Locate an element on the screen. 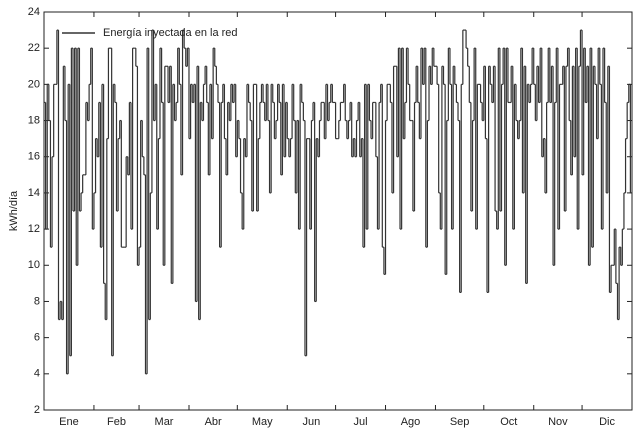  y-axis-label: kWh/día is located at coordinates (14, 210).